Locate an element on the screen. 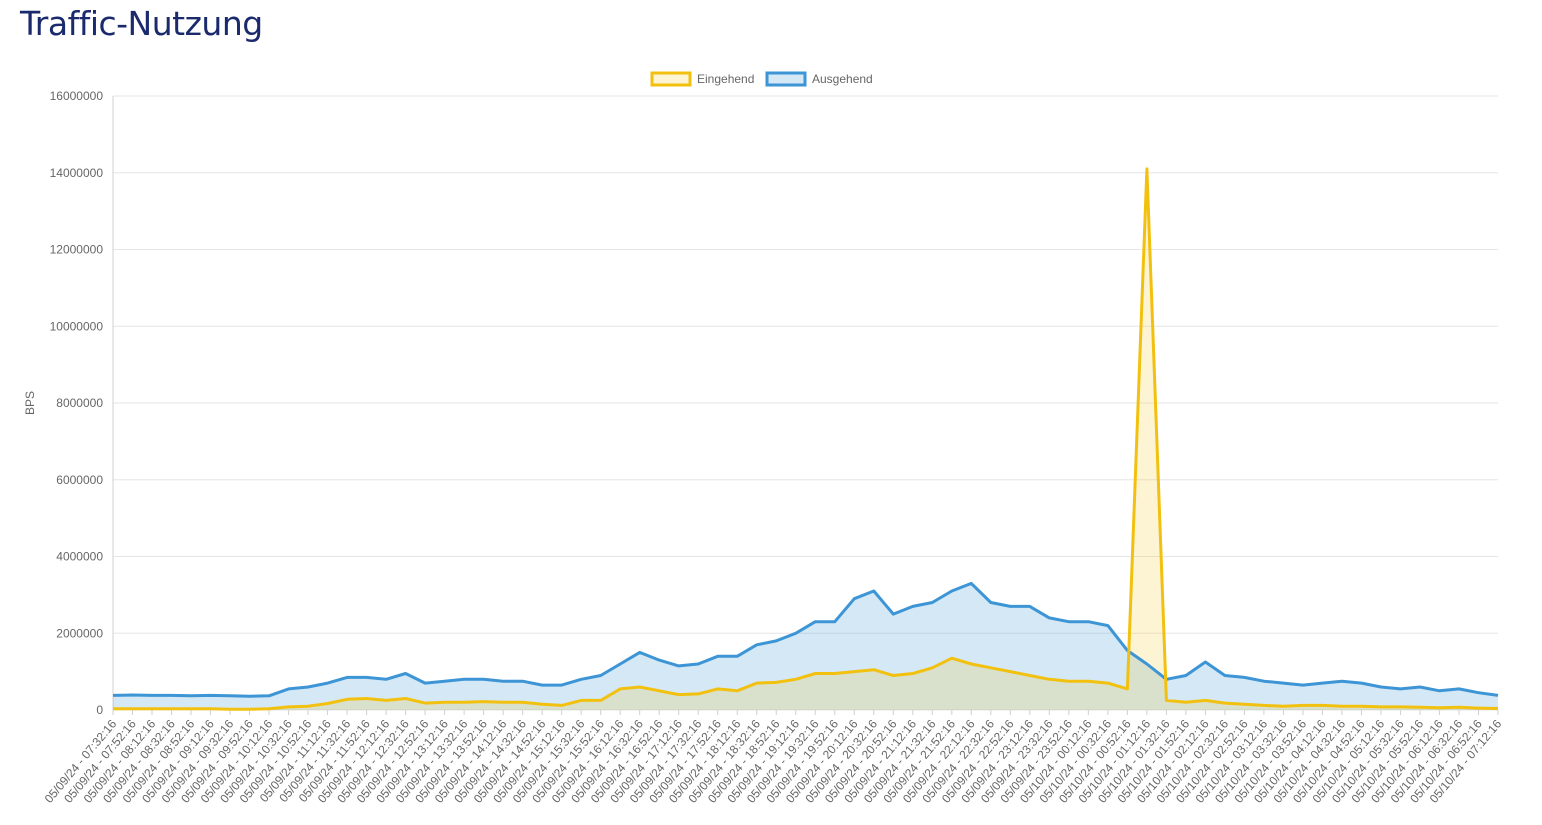 This screenshot has height=825, width=1542. legend-swatch-ausgehend is located at coordinates (786, 79).